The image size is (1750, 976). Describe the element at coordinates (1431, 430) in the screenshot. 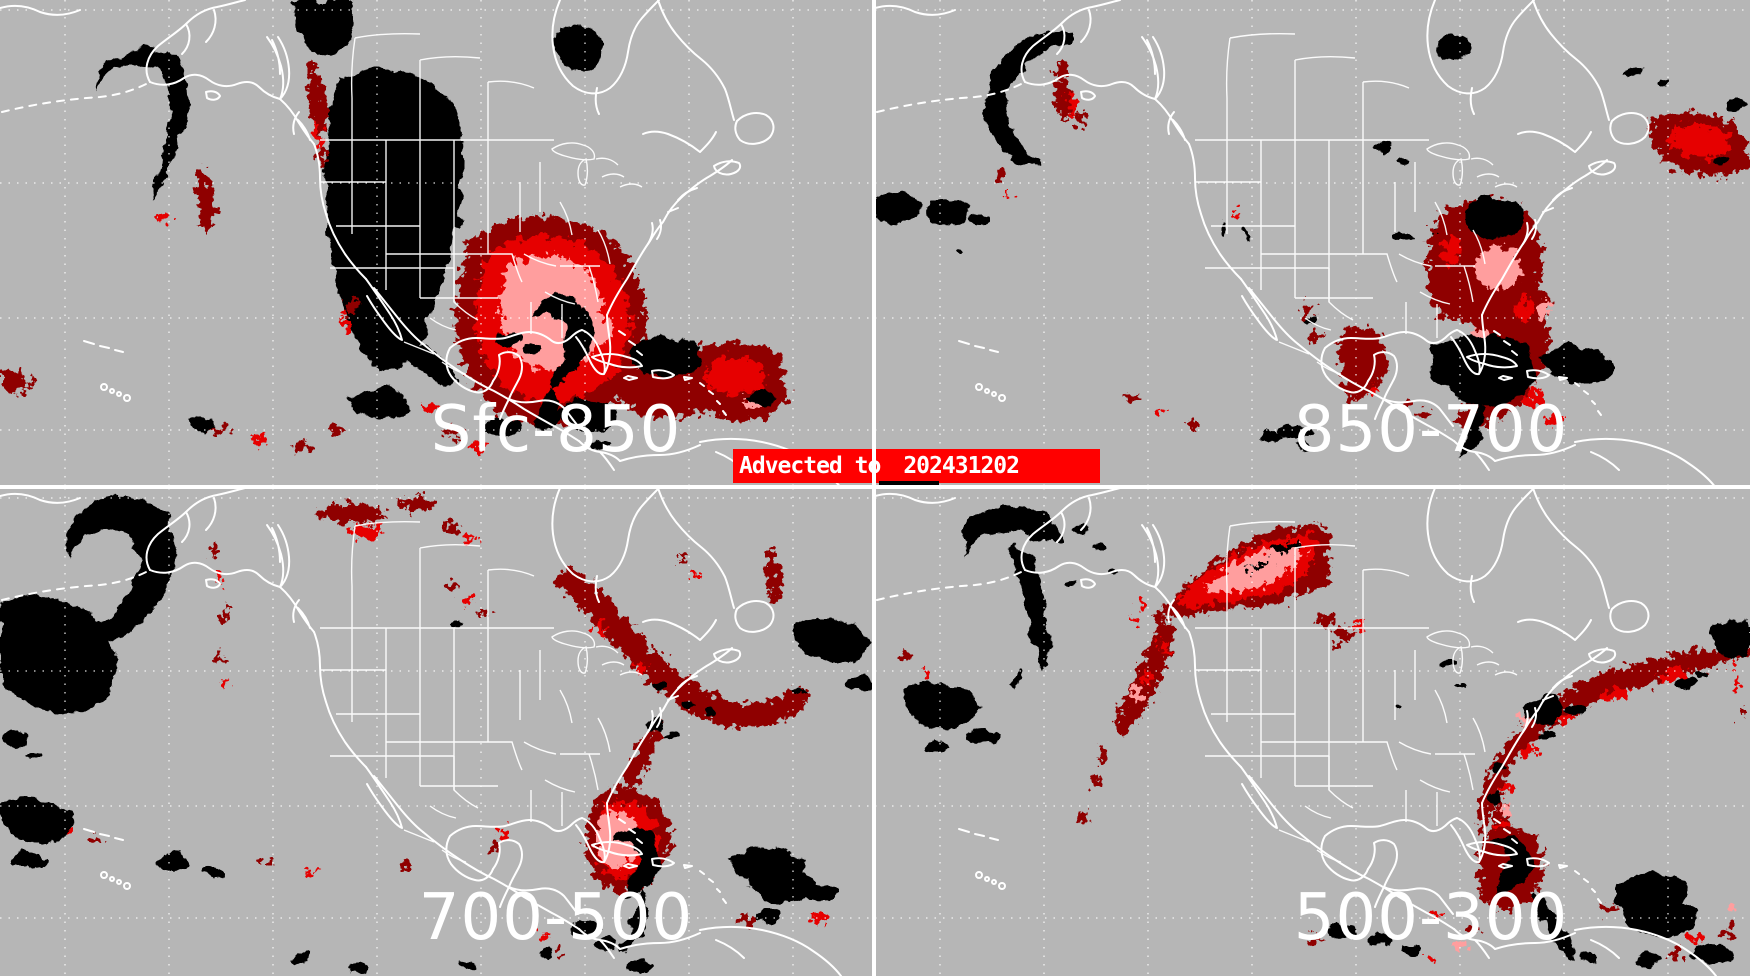

I see `panel-label-850-700: 850-700` at that location.